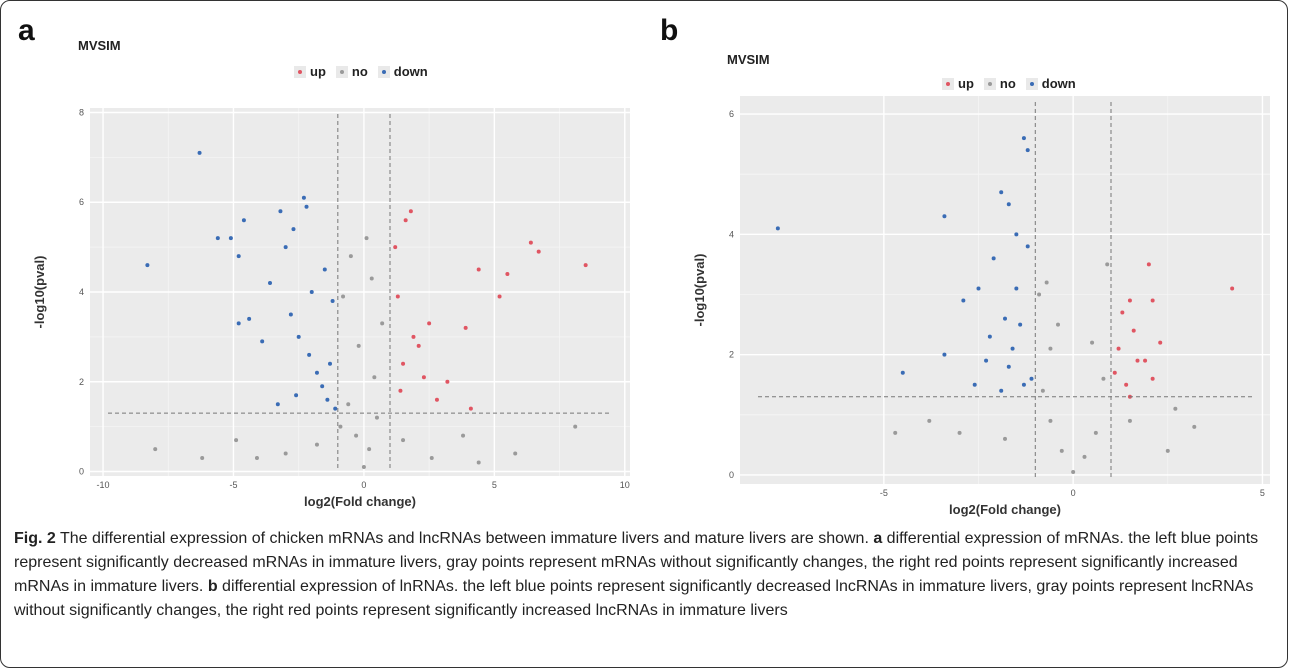 This screenshot has width=1290, height=670. Describe the element at coordinates (731, 355) in the screenshot. I see `y-tick-label: 2` at that location.